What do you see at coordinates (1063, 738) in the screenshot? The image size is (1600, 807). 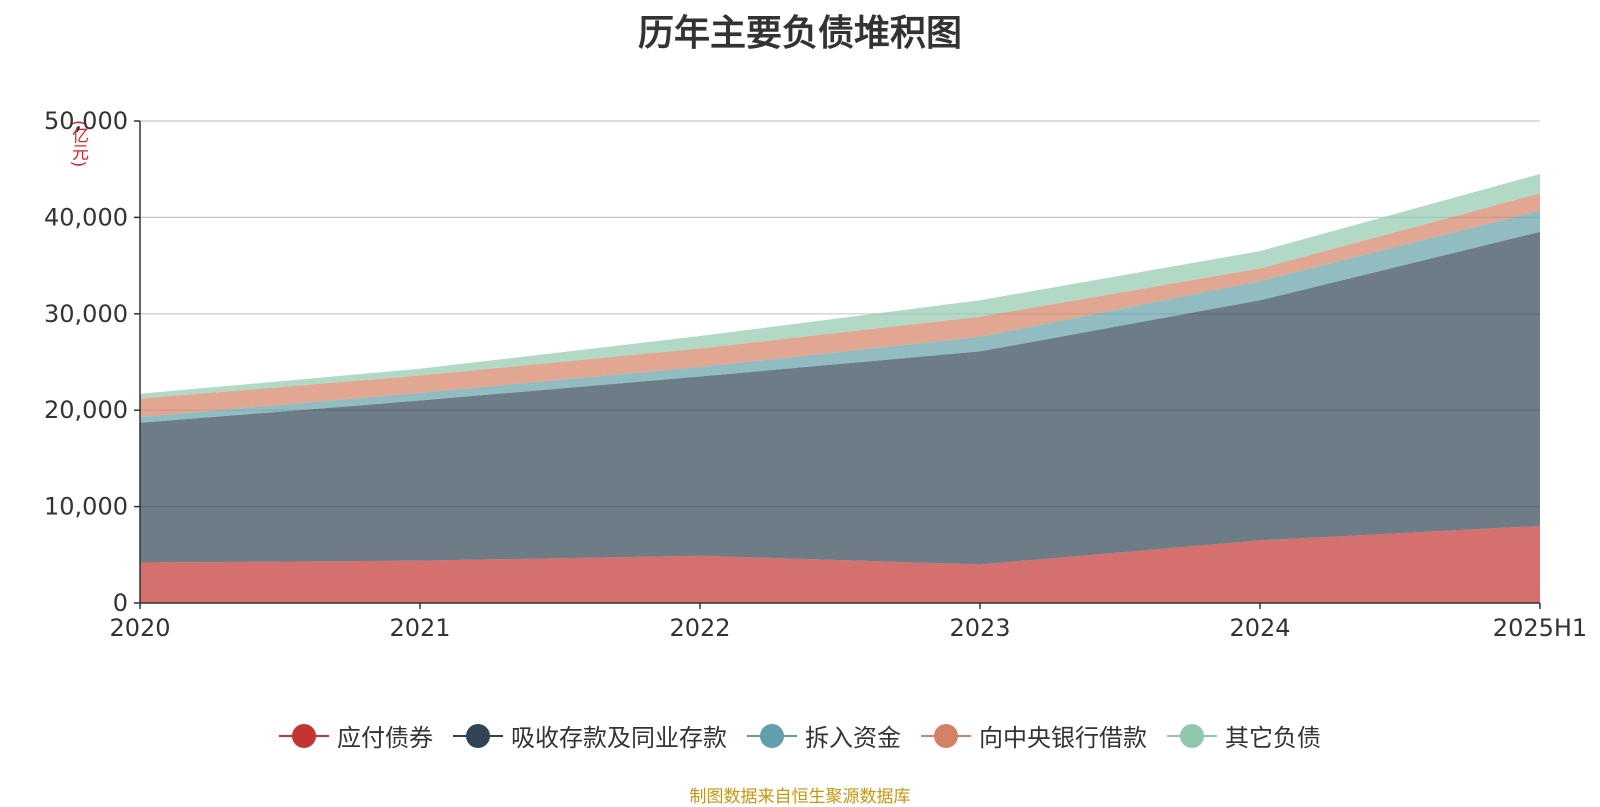 I see `legend-label: 向中央银行借款` at bounding box center [1063, 738].